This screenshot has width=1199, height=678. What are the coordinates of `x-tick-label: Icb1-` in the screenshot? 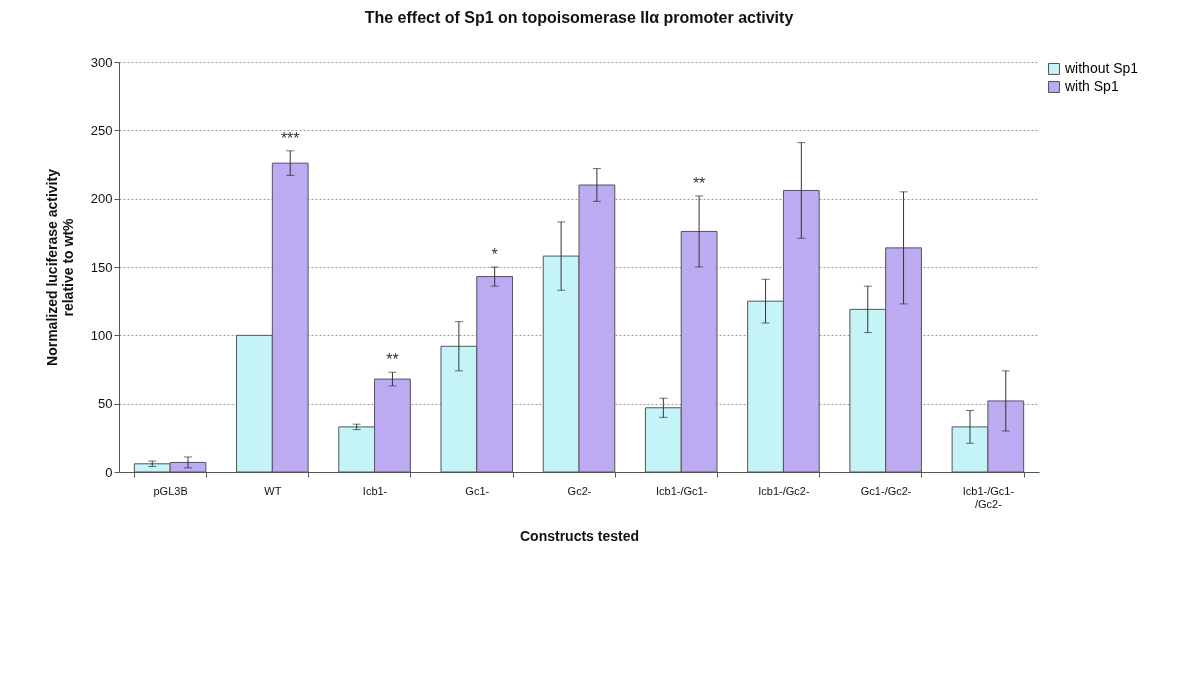 It's located at (375, 490).